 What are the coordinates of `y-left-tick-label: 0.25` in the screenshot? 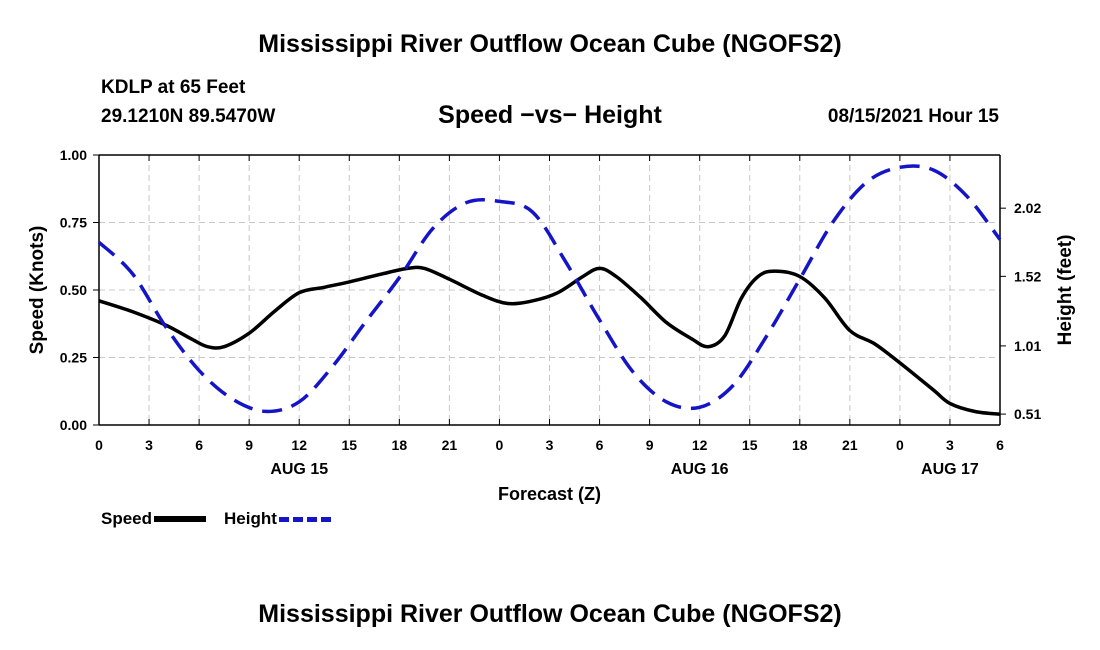 It's located at (73, 358).